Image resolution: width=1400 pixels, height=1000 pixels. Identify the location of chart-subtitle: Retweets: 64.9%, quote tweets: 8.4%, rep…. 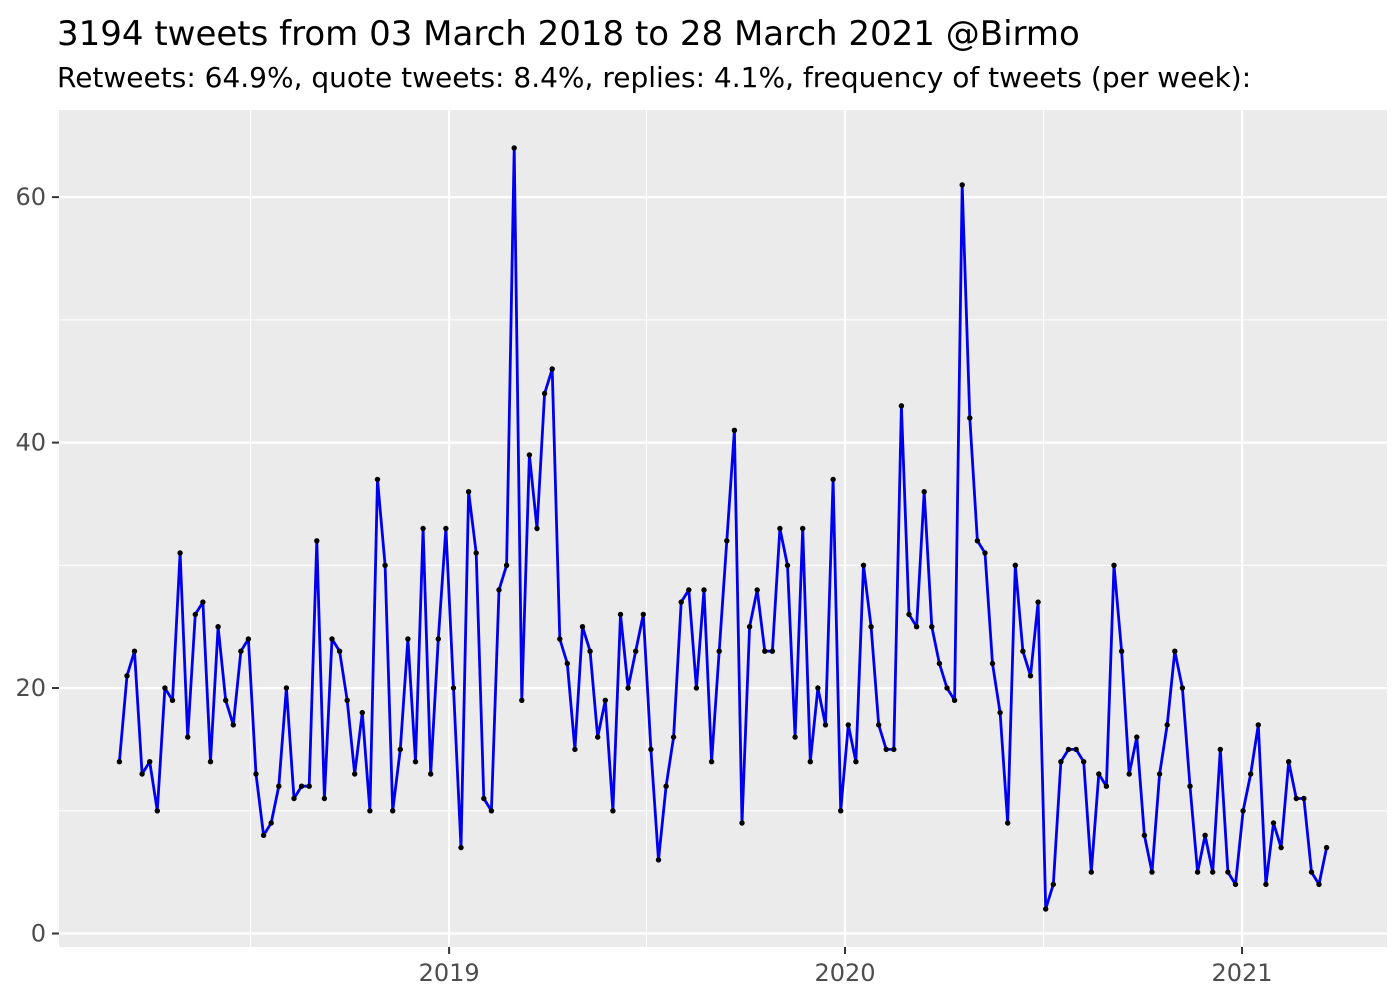
(654, 77).